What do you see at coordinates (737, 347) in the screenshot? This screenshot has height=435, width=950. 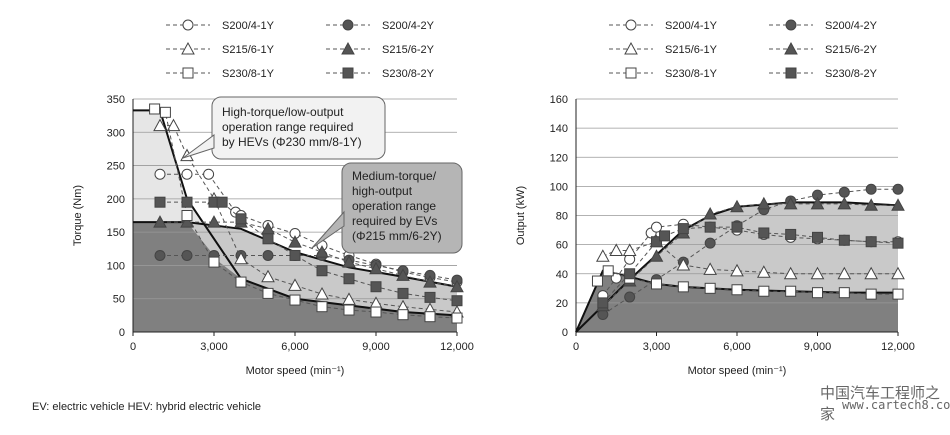 I see `x-tick-label: 6,000` at bounding box center [737, 347].